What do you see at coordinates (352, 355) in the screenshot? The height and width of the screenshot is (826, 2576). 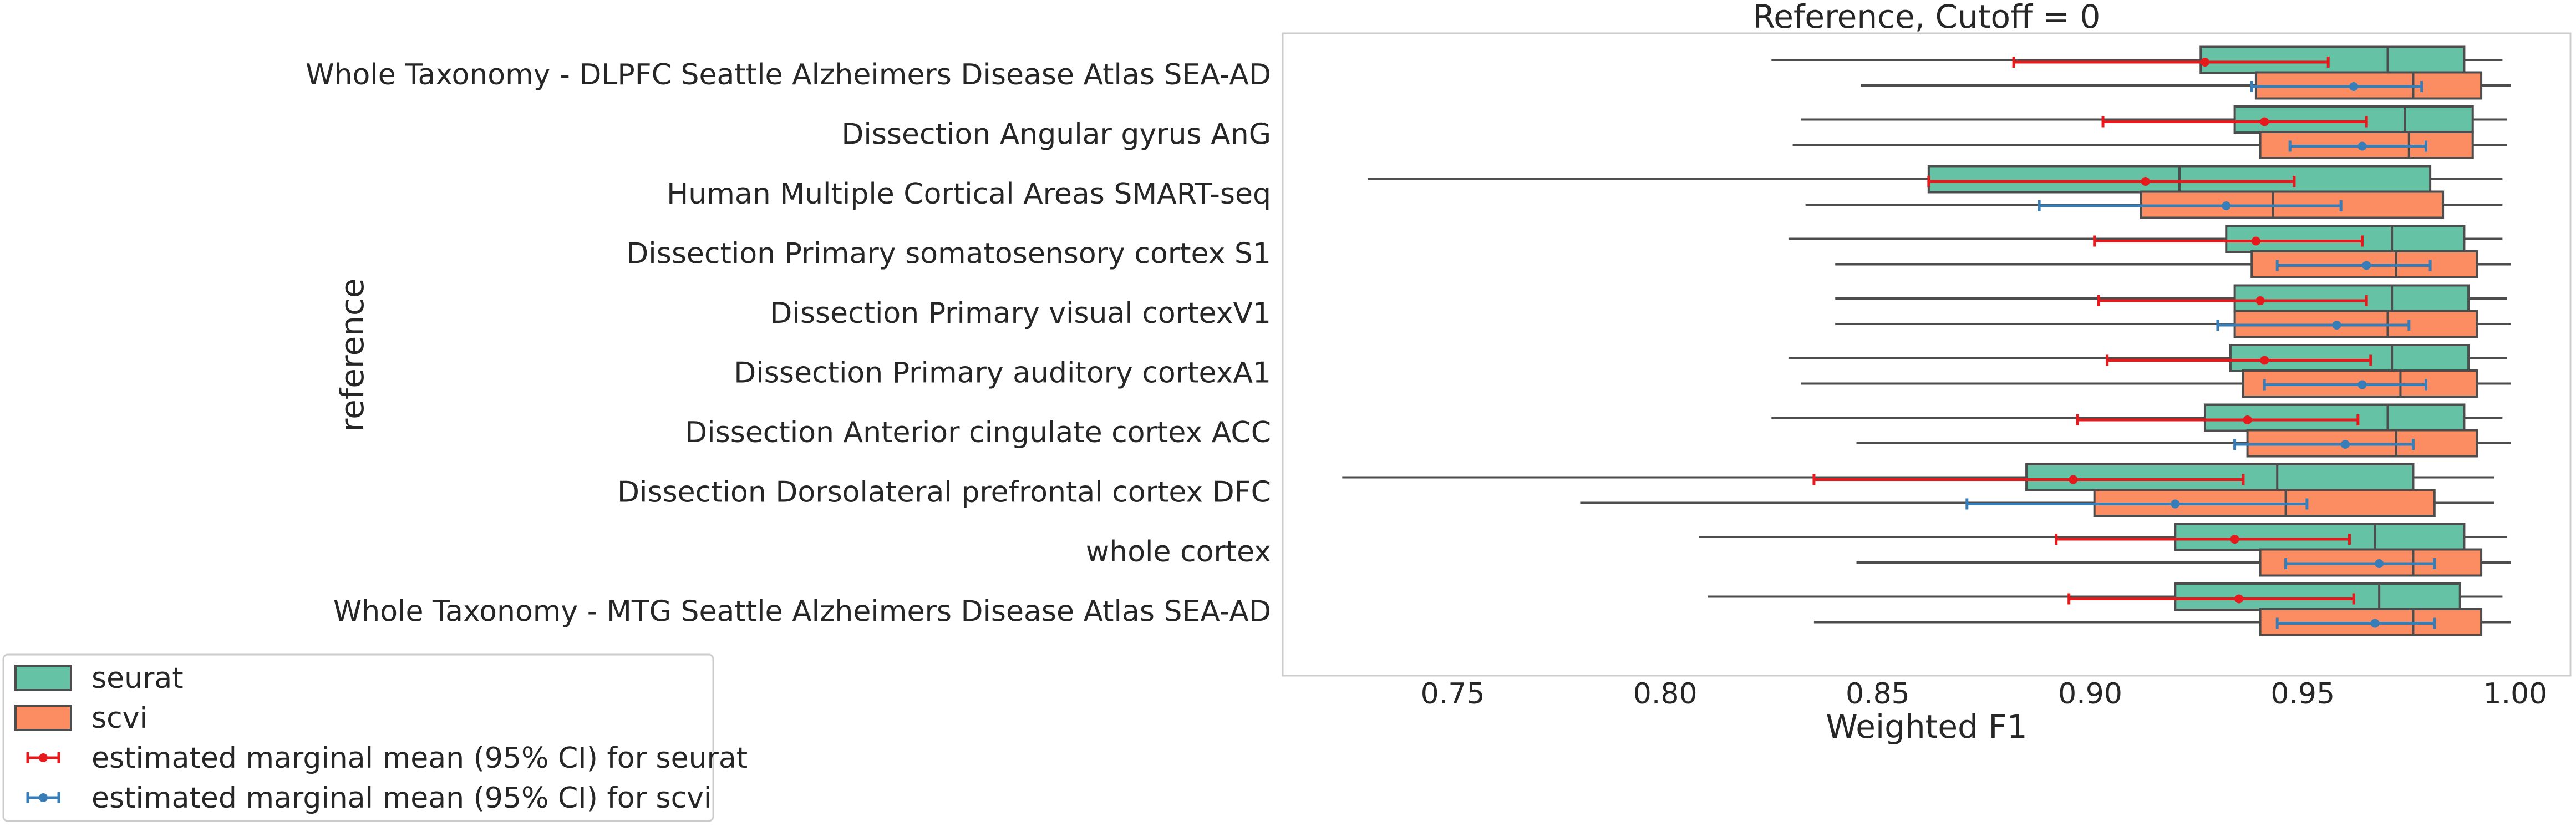 I see `y-axis-label: reference` at bounding box center [352, 355].